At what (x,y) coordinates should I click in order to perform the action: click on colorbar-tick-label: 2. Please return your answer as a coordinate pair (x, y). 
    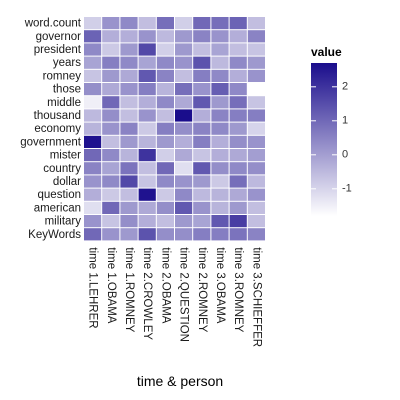
    Looking at the image, I should click on (345, 87).